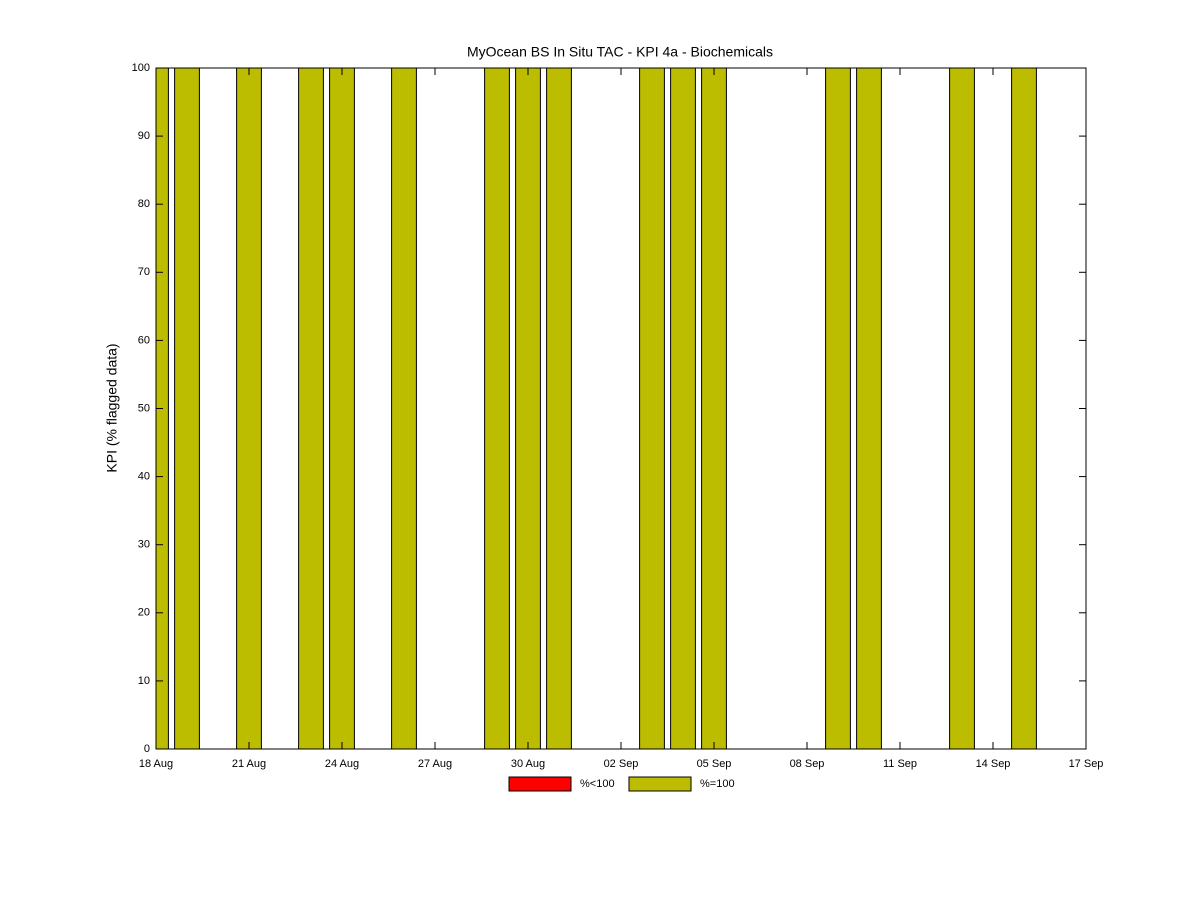 The image size is (1200, 900). Describe the element at coordinates (144, 340) in the screenshot. I see `y-tick-label: 60` at that location.